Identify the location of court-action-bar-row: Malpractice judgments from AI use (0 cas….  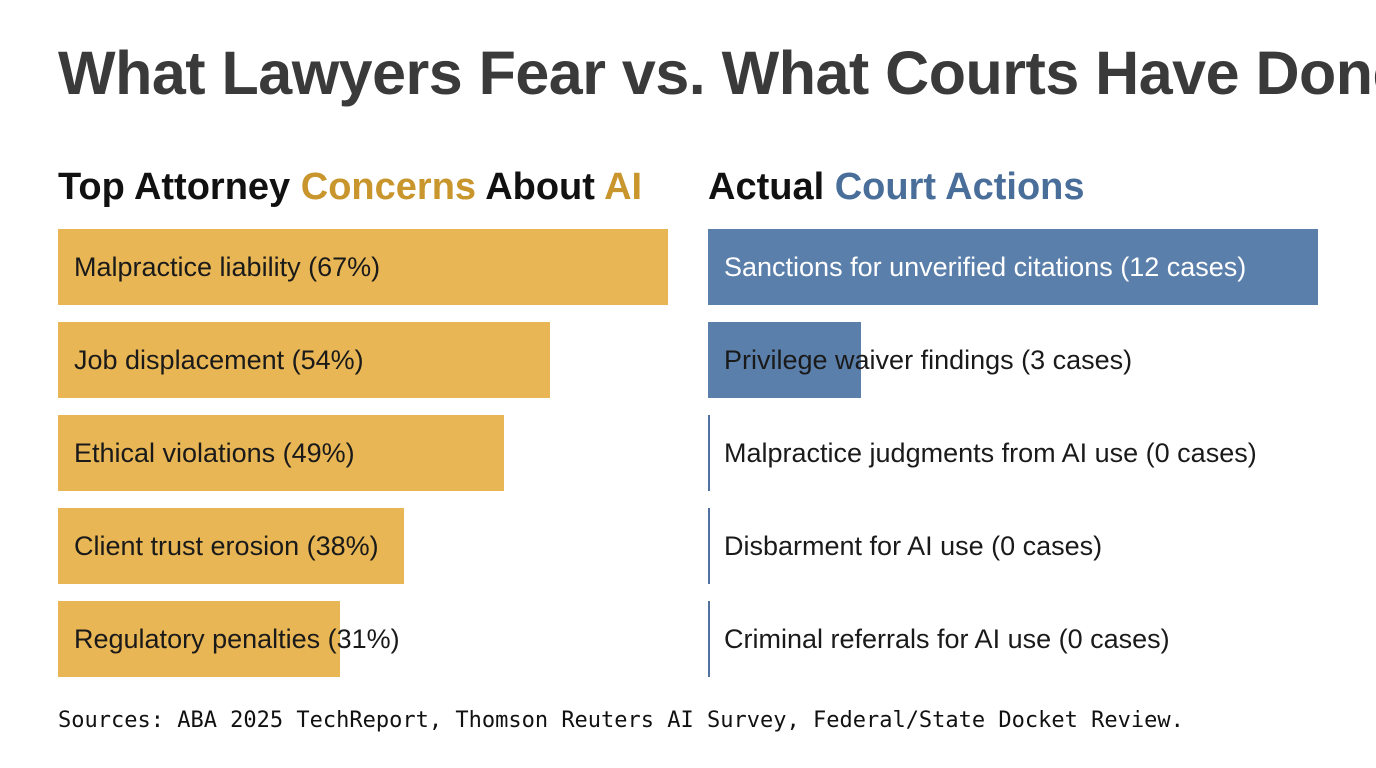
(1033, 453).